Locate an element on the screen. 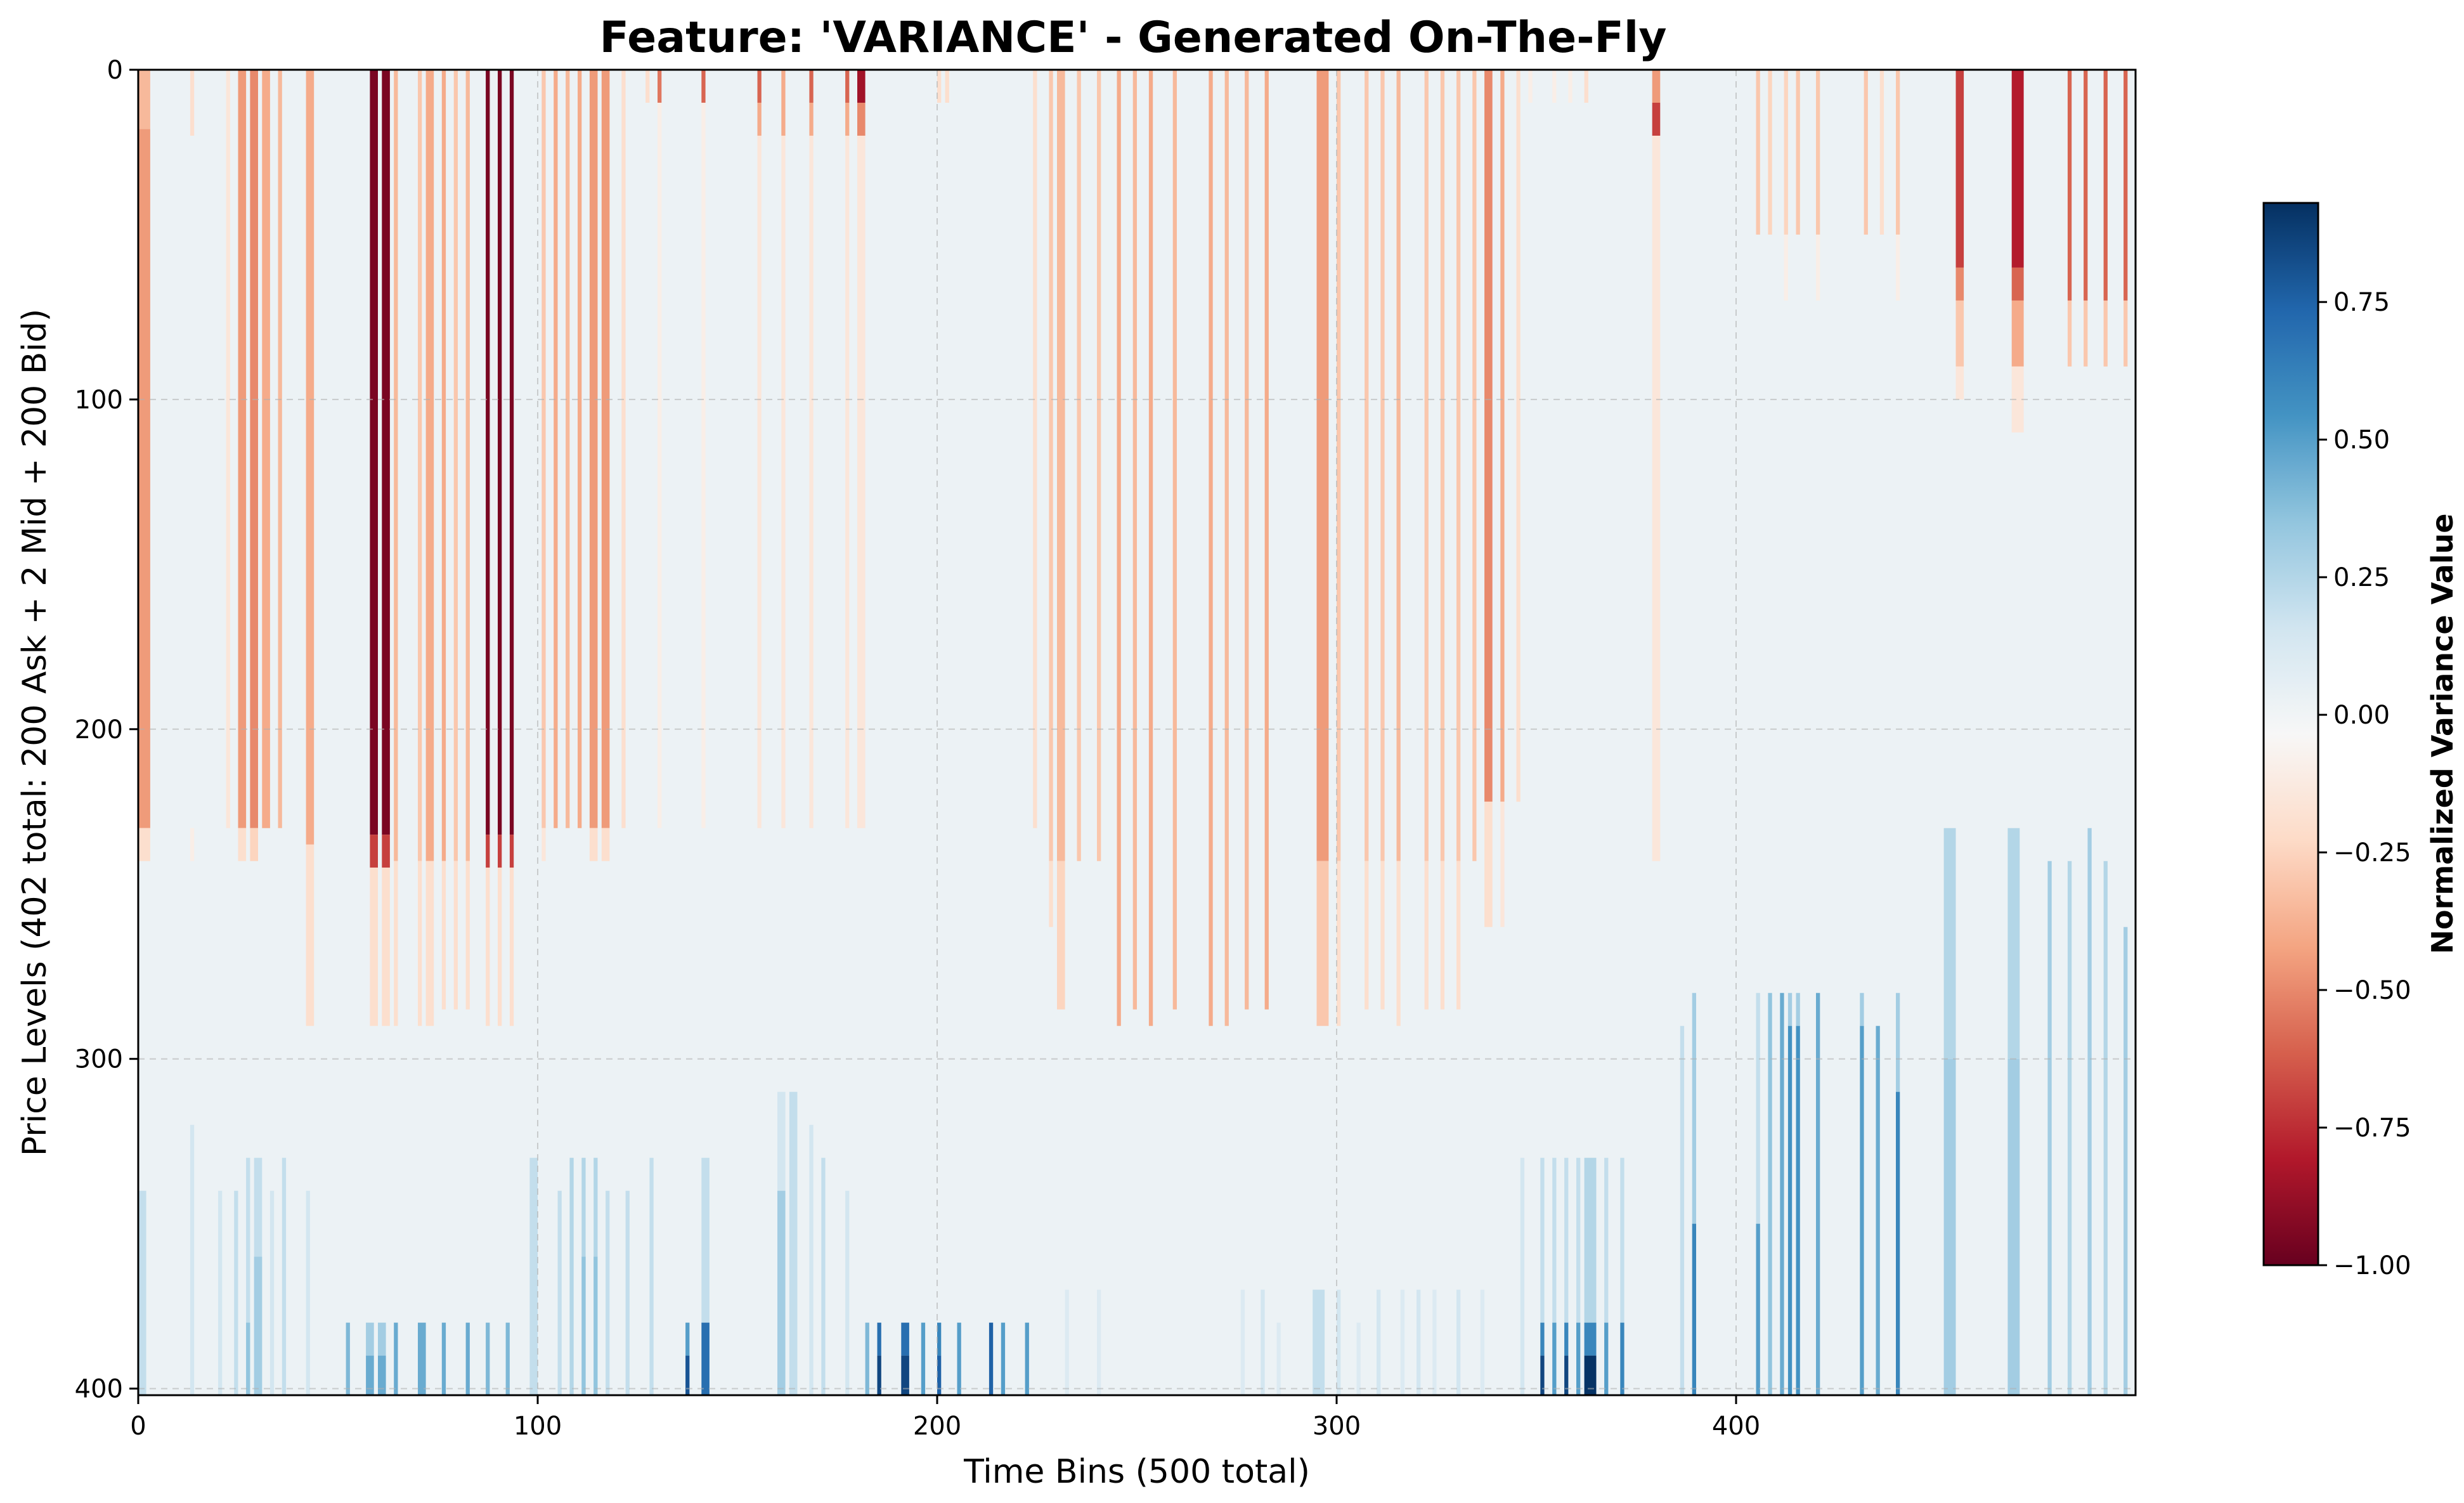 Image resolution: width=2464 pixels, height=1503 pixels. y-axis-ticks: 0 100 200 300 400 is located at coordinates (106, 730).